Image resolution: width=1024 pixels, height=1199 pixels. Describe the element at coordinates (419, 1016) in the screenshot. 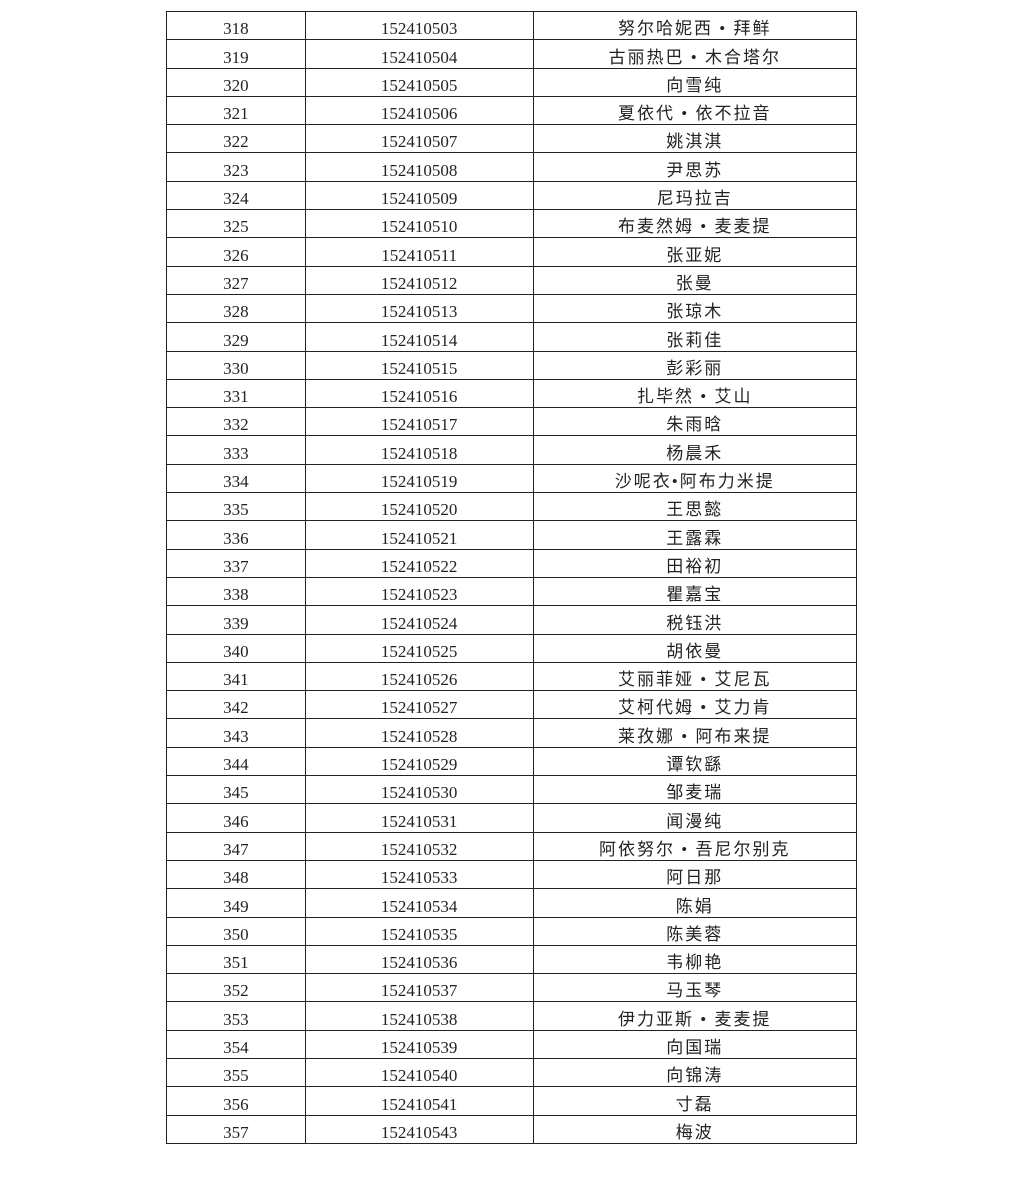

I see `student-id-cell: 152410538` at that location.